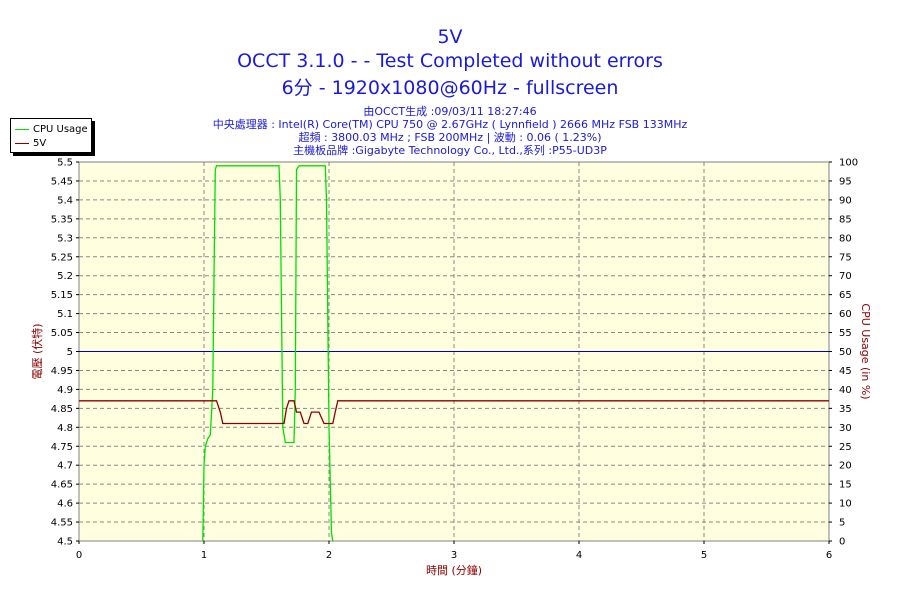 This screenshot has width=900, height=600. What do you see at coordinates (845, 219) in the screenshot?
I see `y-right-tick-label: 85` at bounding box center [845, 219].